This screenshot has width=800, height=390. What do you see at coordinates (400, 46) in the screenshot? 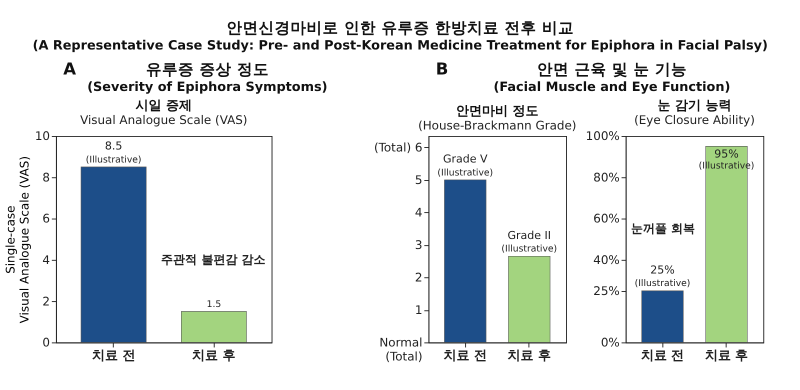
I see `text: (A Representative Case Study: Pre- and Post-Korean Medicine Treatment for Epiphora in Facial Palsy)` at bounding box center [400, 46].